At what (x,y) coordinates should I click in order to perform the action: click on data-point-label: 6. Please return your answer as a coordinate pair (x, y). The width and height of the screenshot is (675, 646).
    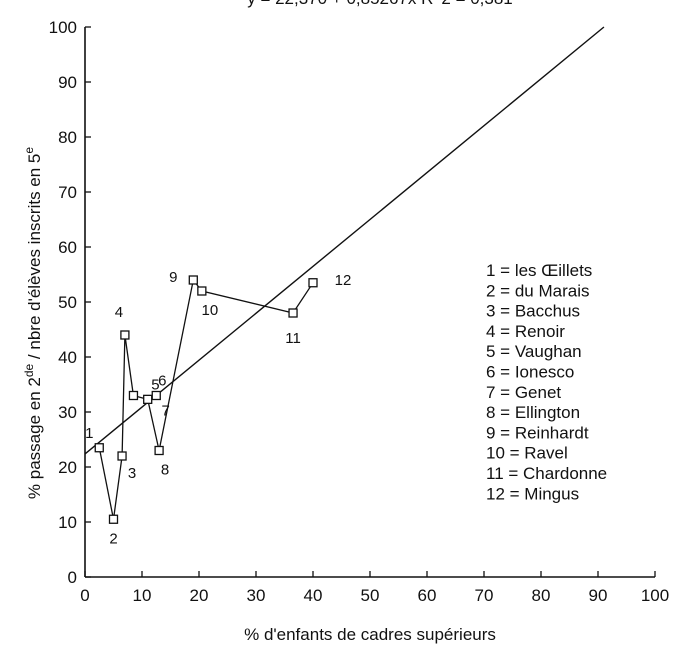
    Looking at the image, I should click on (162, 381).